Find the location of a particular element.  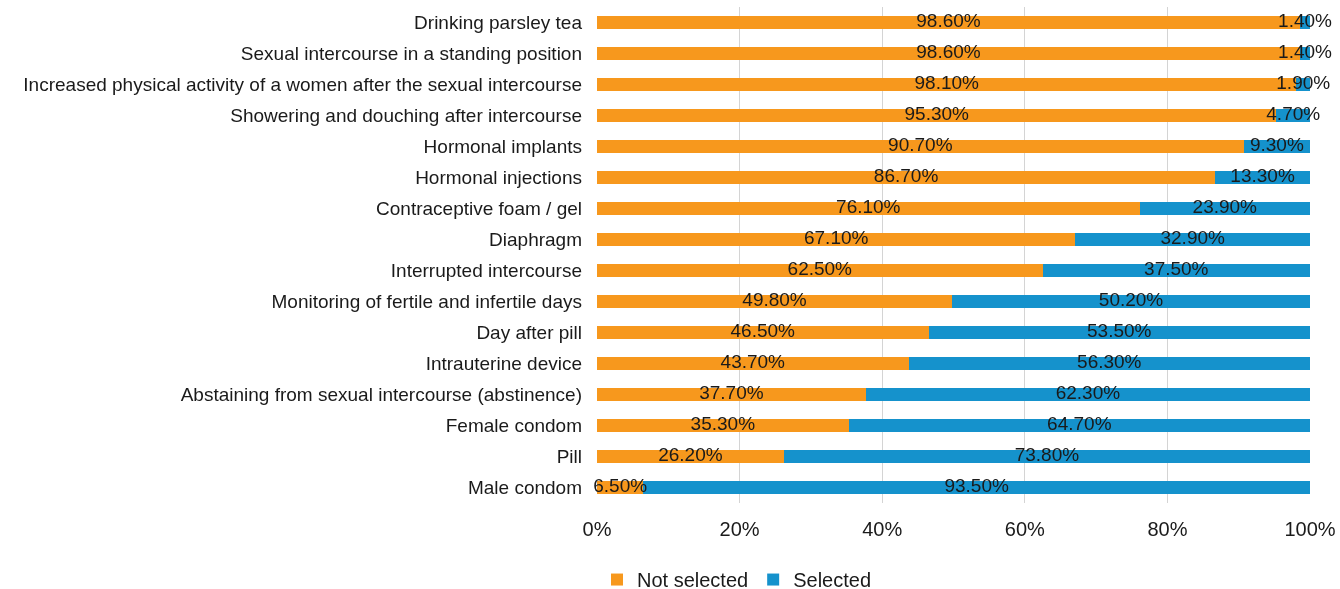

legend-label: Selected is located at coordinates (832, 579).